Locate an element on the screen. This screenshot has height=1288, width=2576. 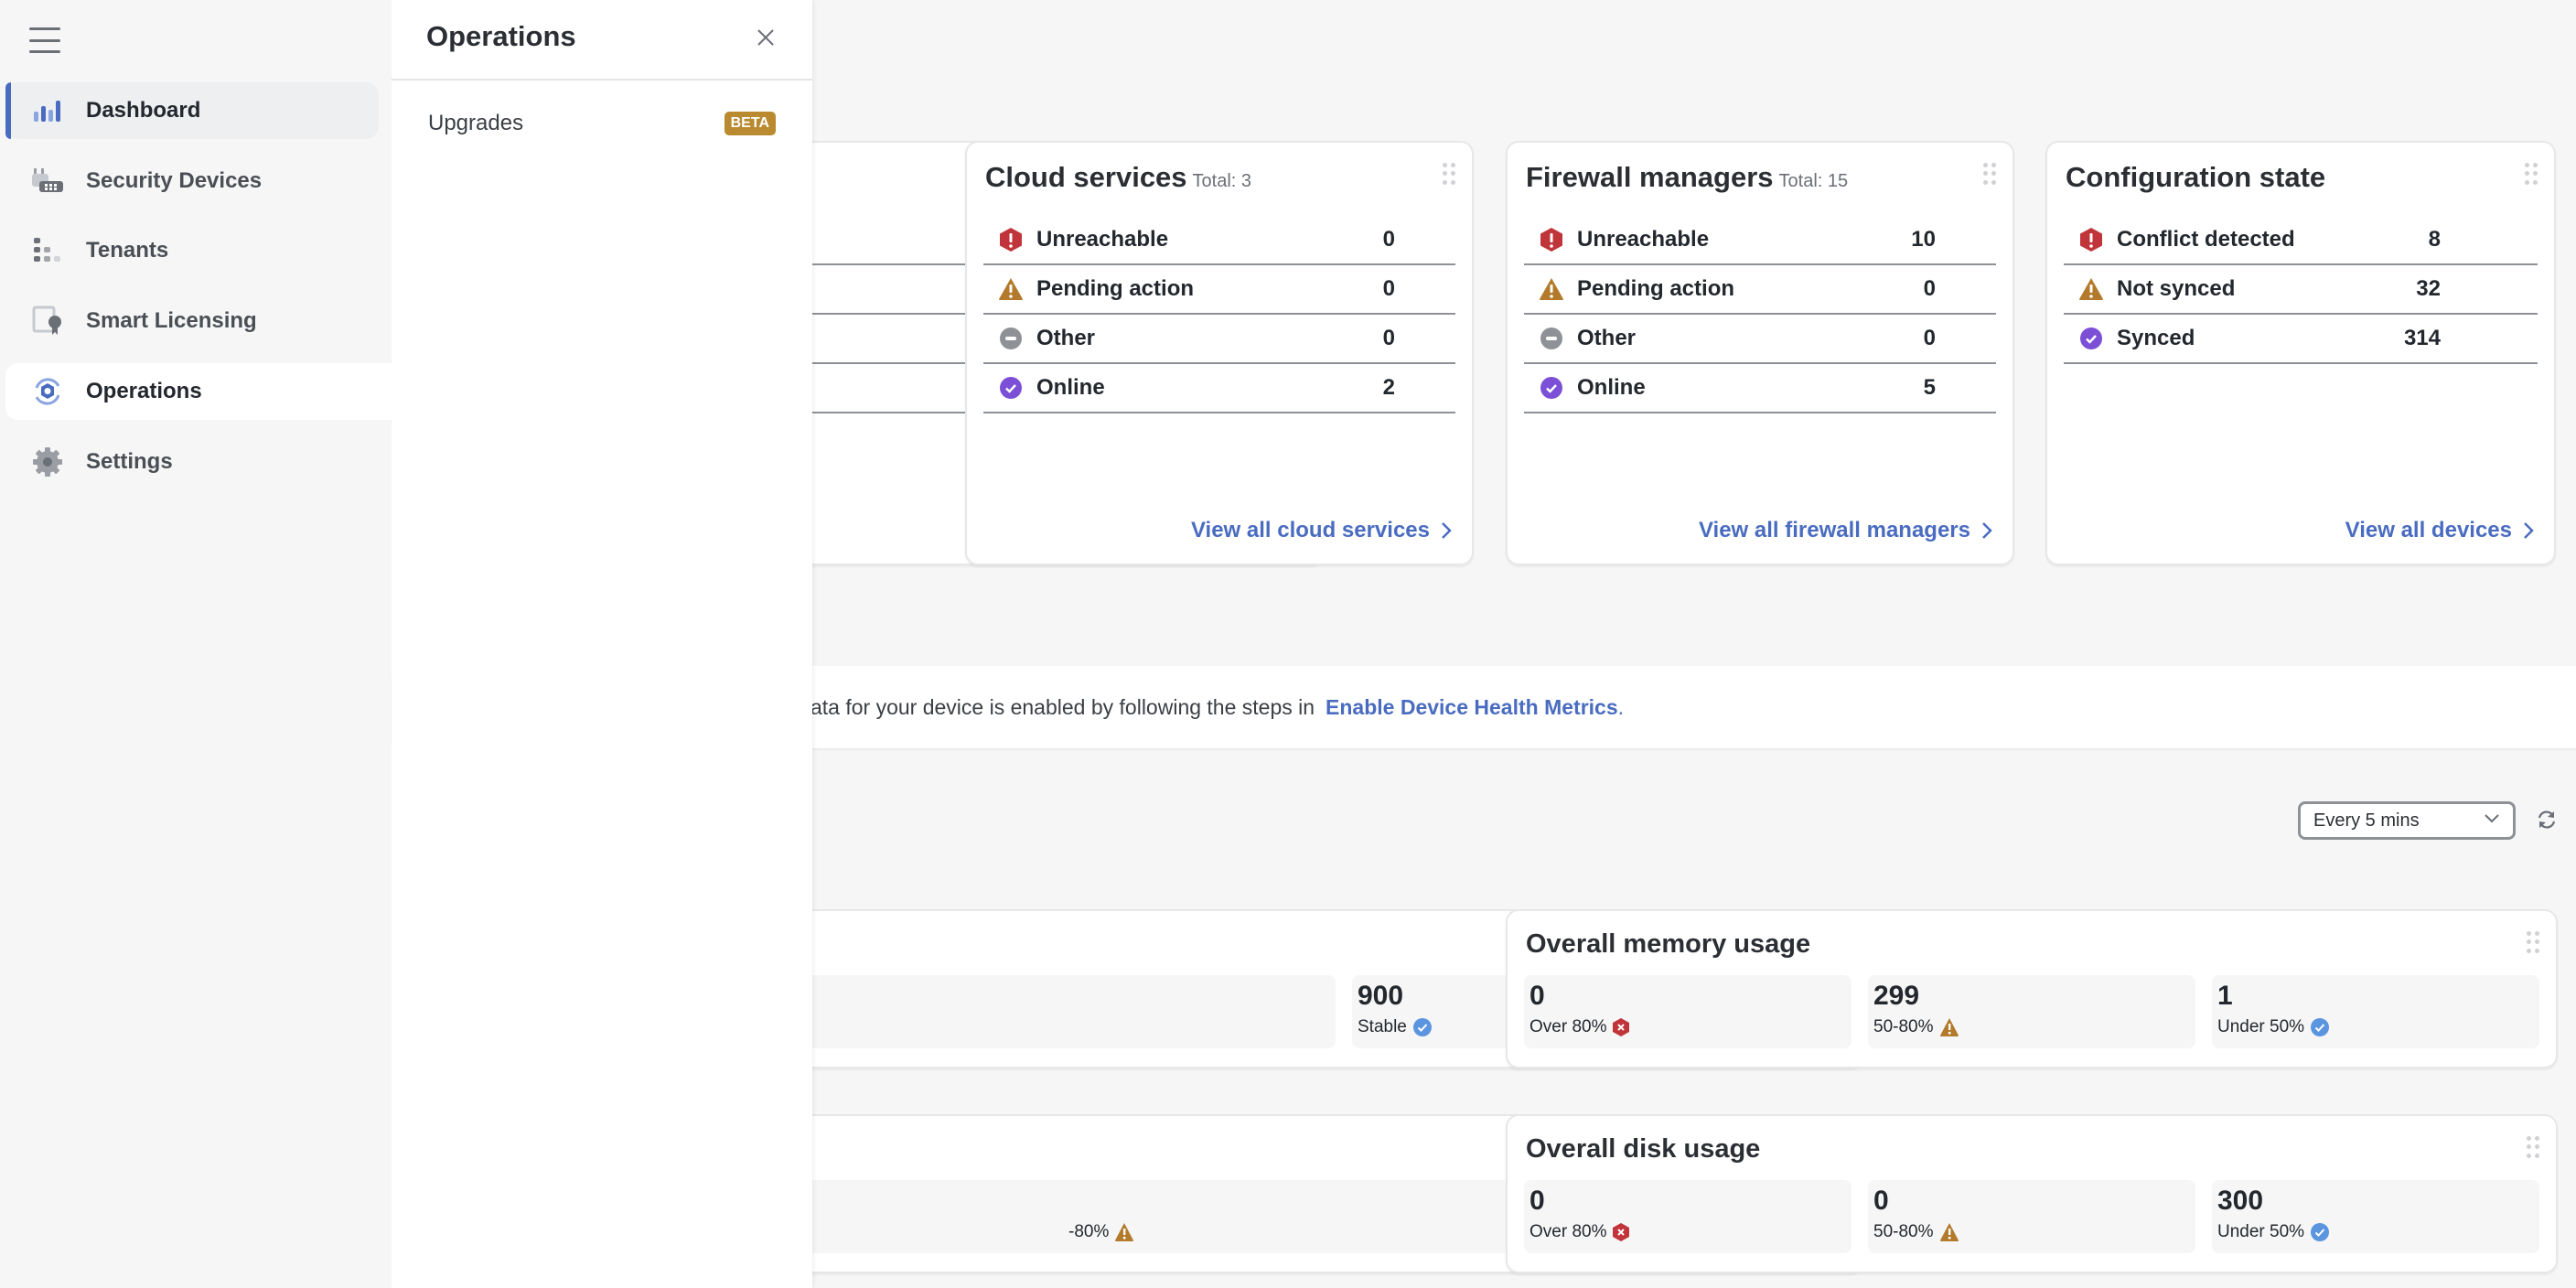
security-devices-icon is located at coordinates (47, 181).